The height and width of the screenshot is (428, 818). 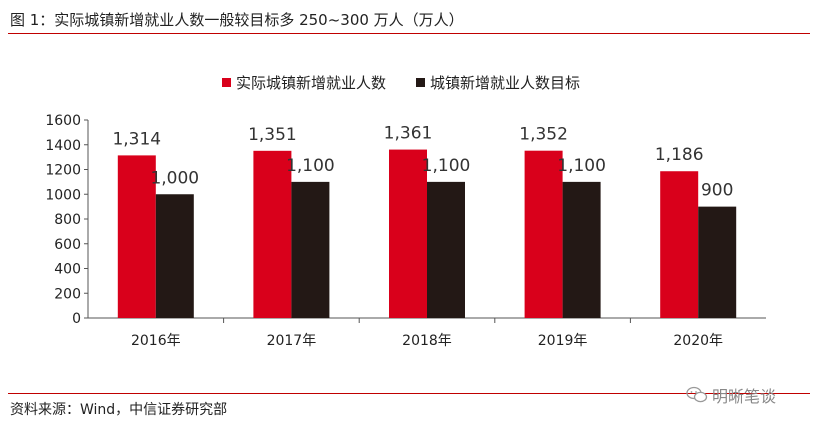 What do you see at coordinates (311, 83) in the screenshot?
I see `legend-label-1: 实际城镇新增就业人数` at bounding box center [311, 83].